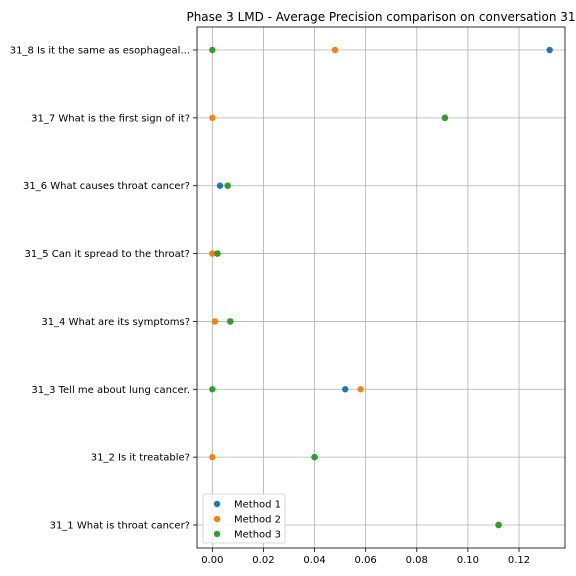 The image size is (576, 576). I want to click on x-tick-label: 0.04, so click(314, 560).